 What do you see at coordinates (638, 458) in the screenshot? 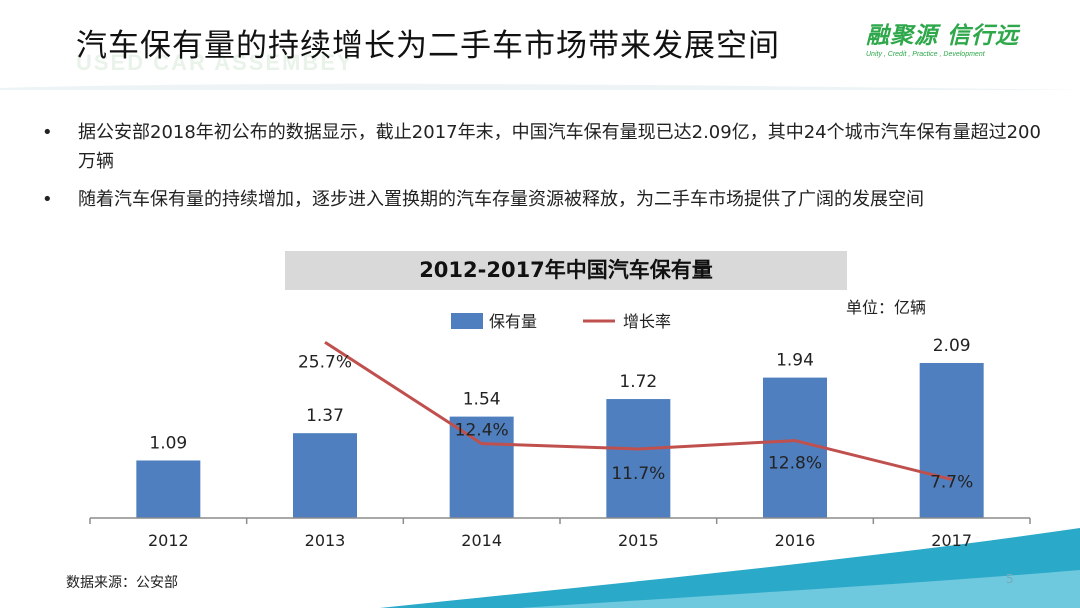
I see `bar-2015` at bounding box center [638, 458].